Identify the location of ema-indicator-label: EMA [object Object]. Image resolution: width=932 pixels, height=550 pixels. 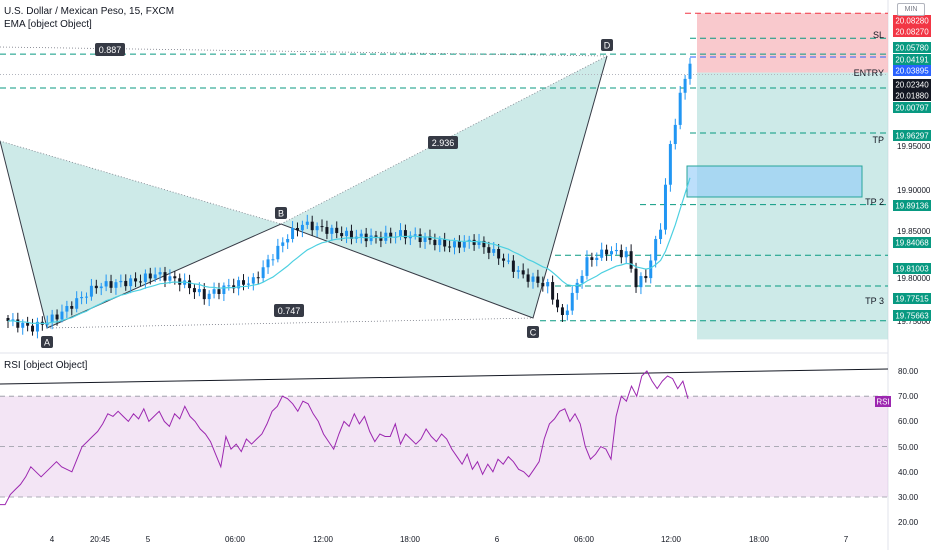
(48, 24).